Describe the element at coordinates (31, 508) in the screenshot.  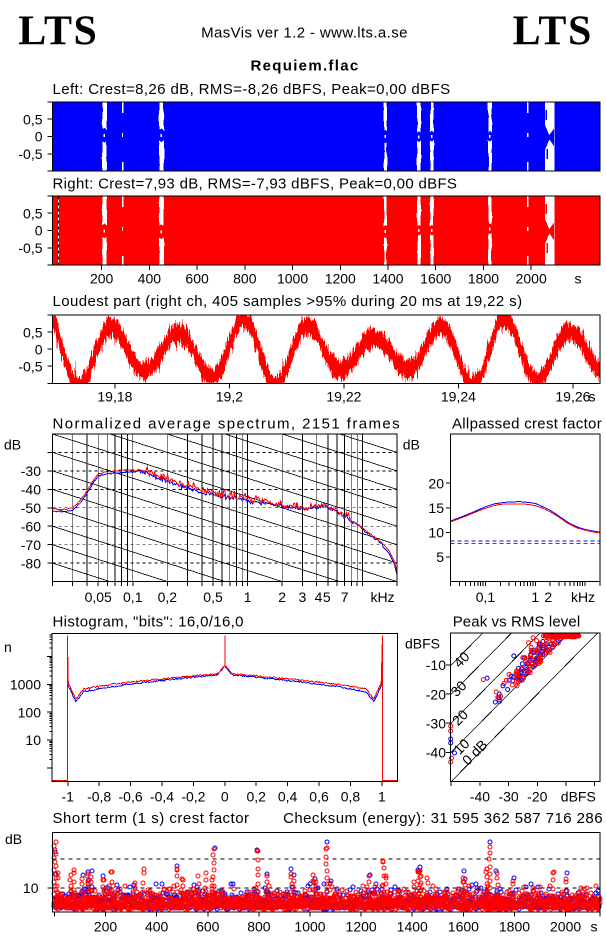
I see `svg-text: -50` at that location.